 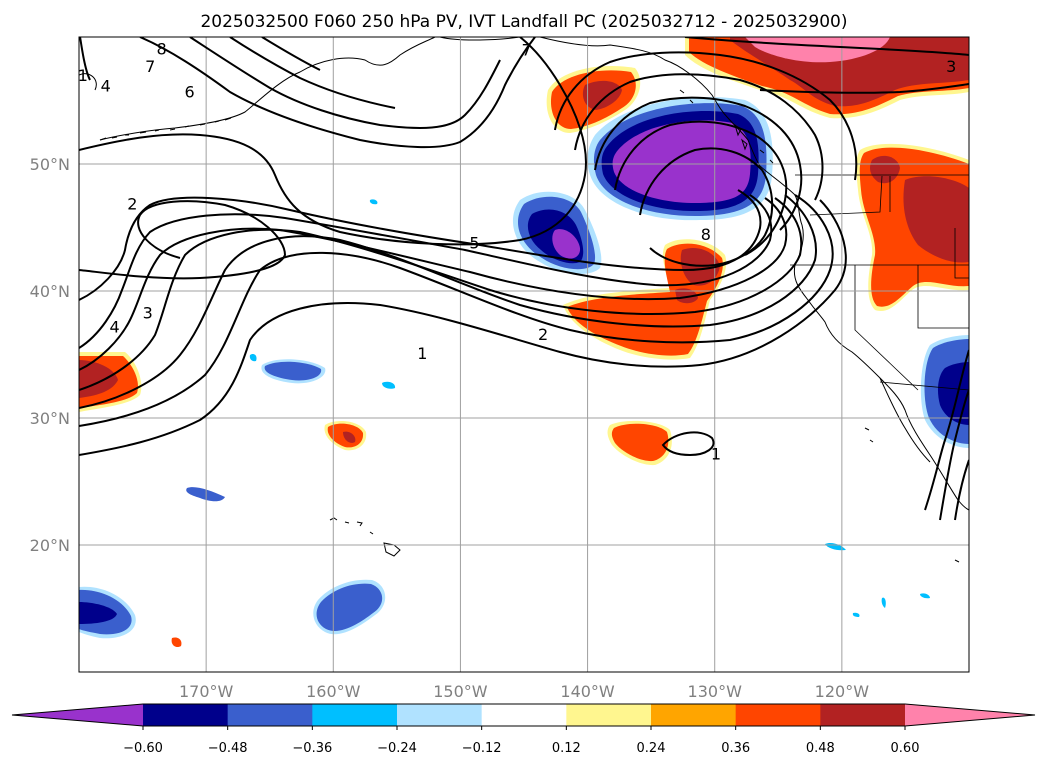 I want to click on colorbar-tick-label: −0.48, so click(x=228, y=748).